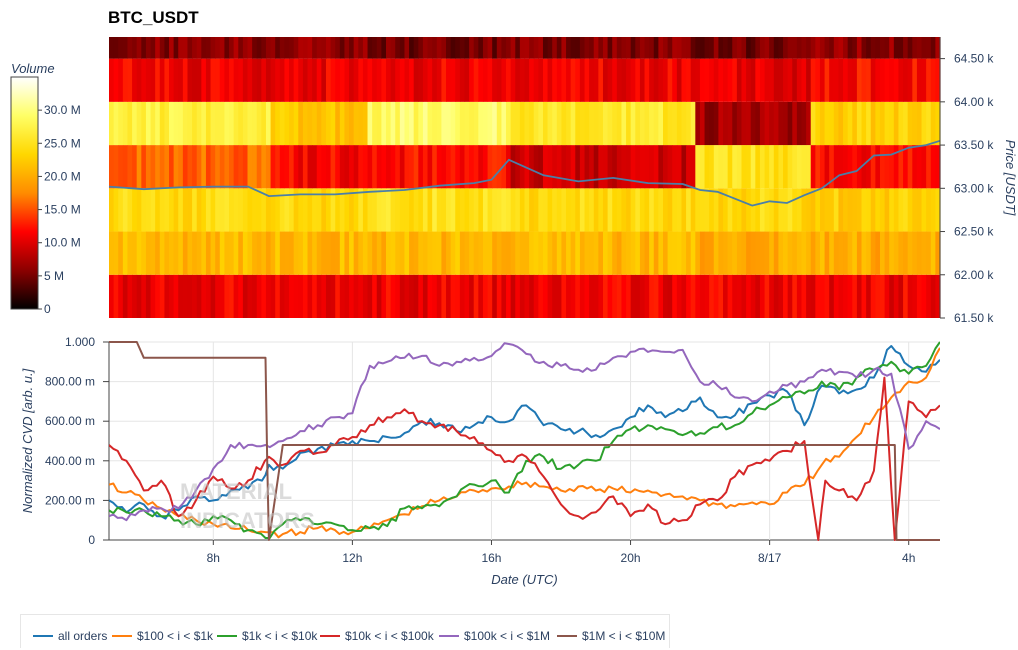  Describe the element at coordinates (974, 232) in the screenshot. I see `price-tick-label: 62.50 k` at that location.